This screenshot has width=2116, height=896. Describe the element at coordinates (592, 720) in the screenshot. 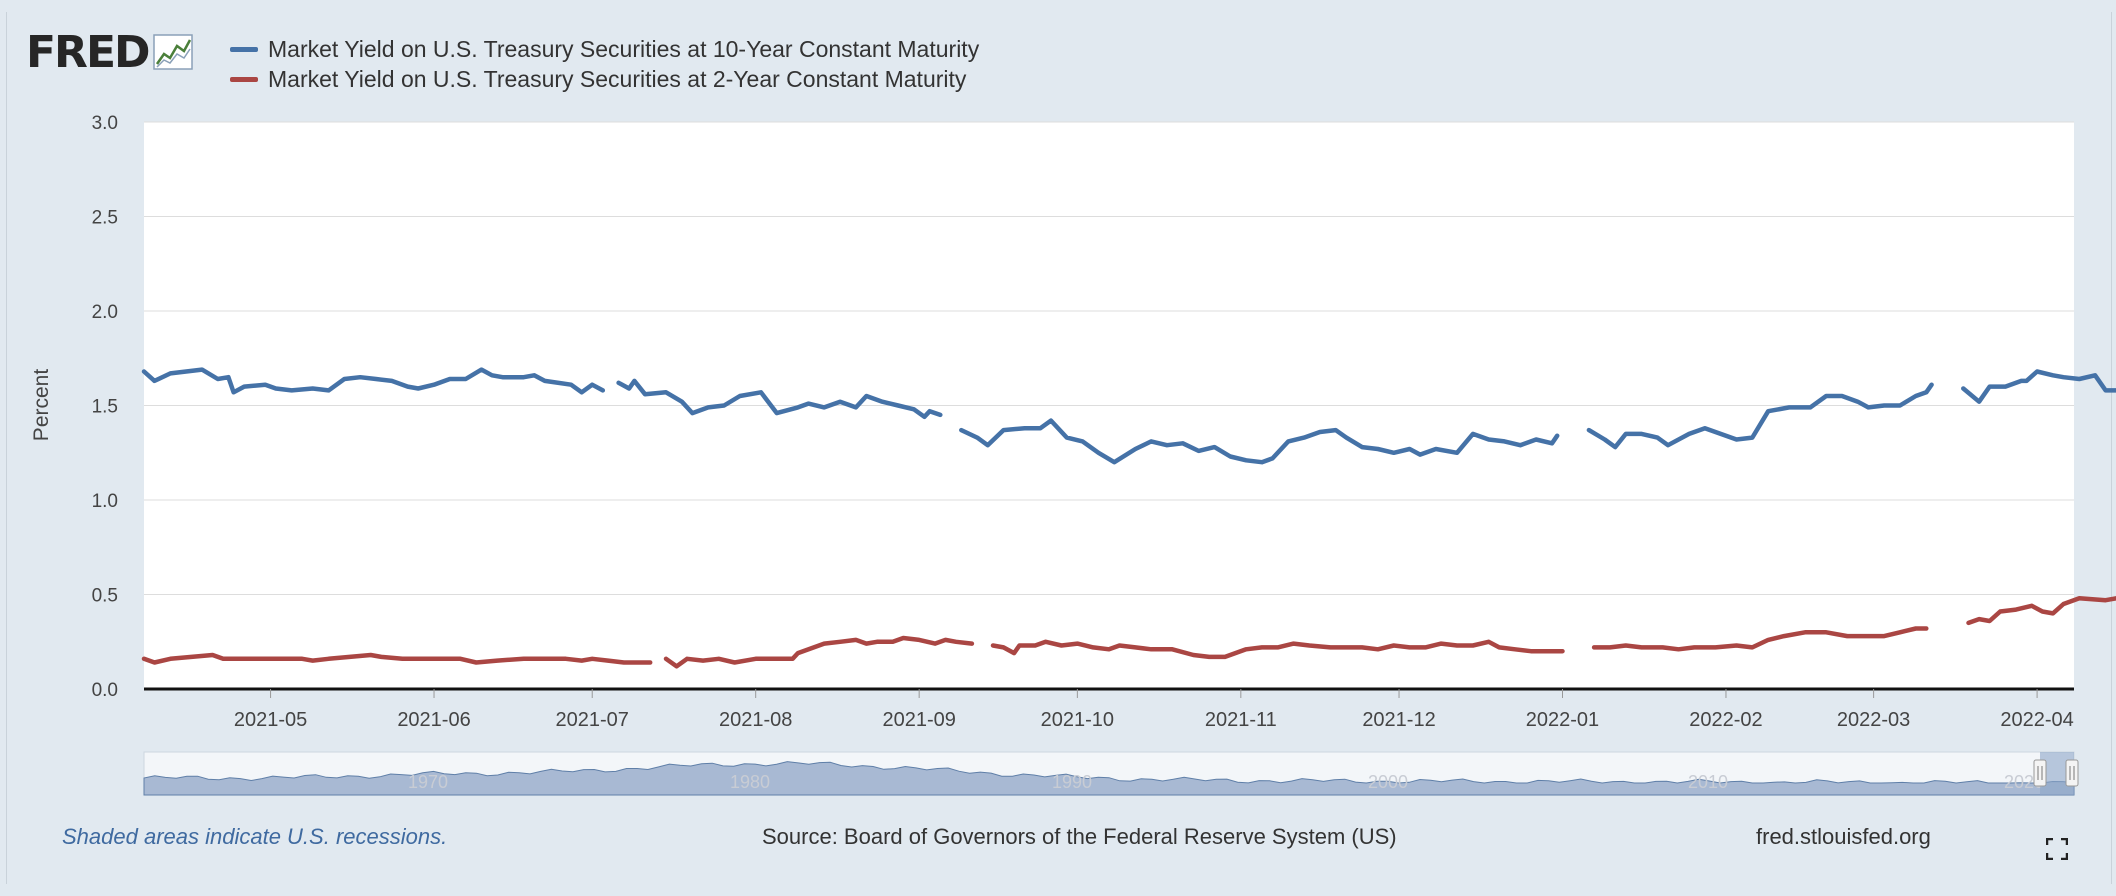

I see `x-tick-label: 2021-07` at that location.